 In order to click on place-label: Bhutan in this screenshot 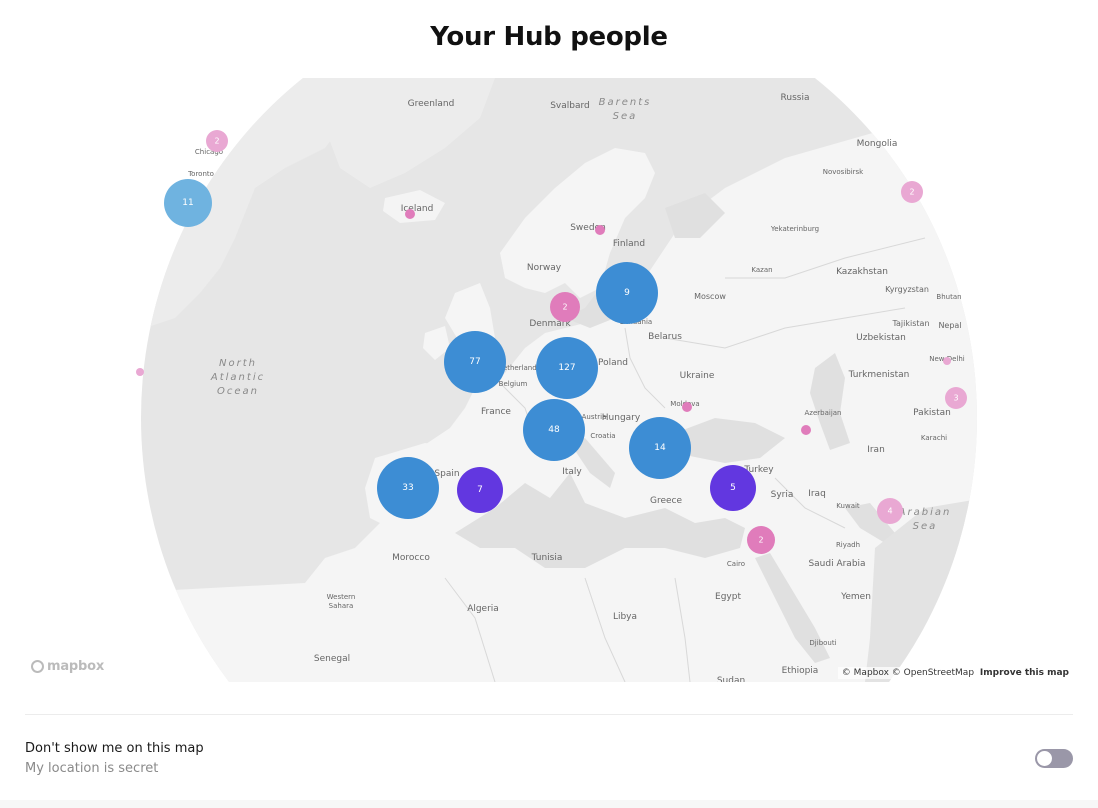, I will do `click(948, 297)`.